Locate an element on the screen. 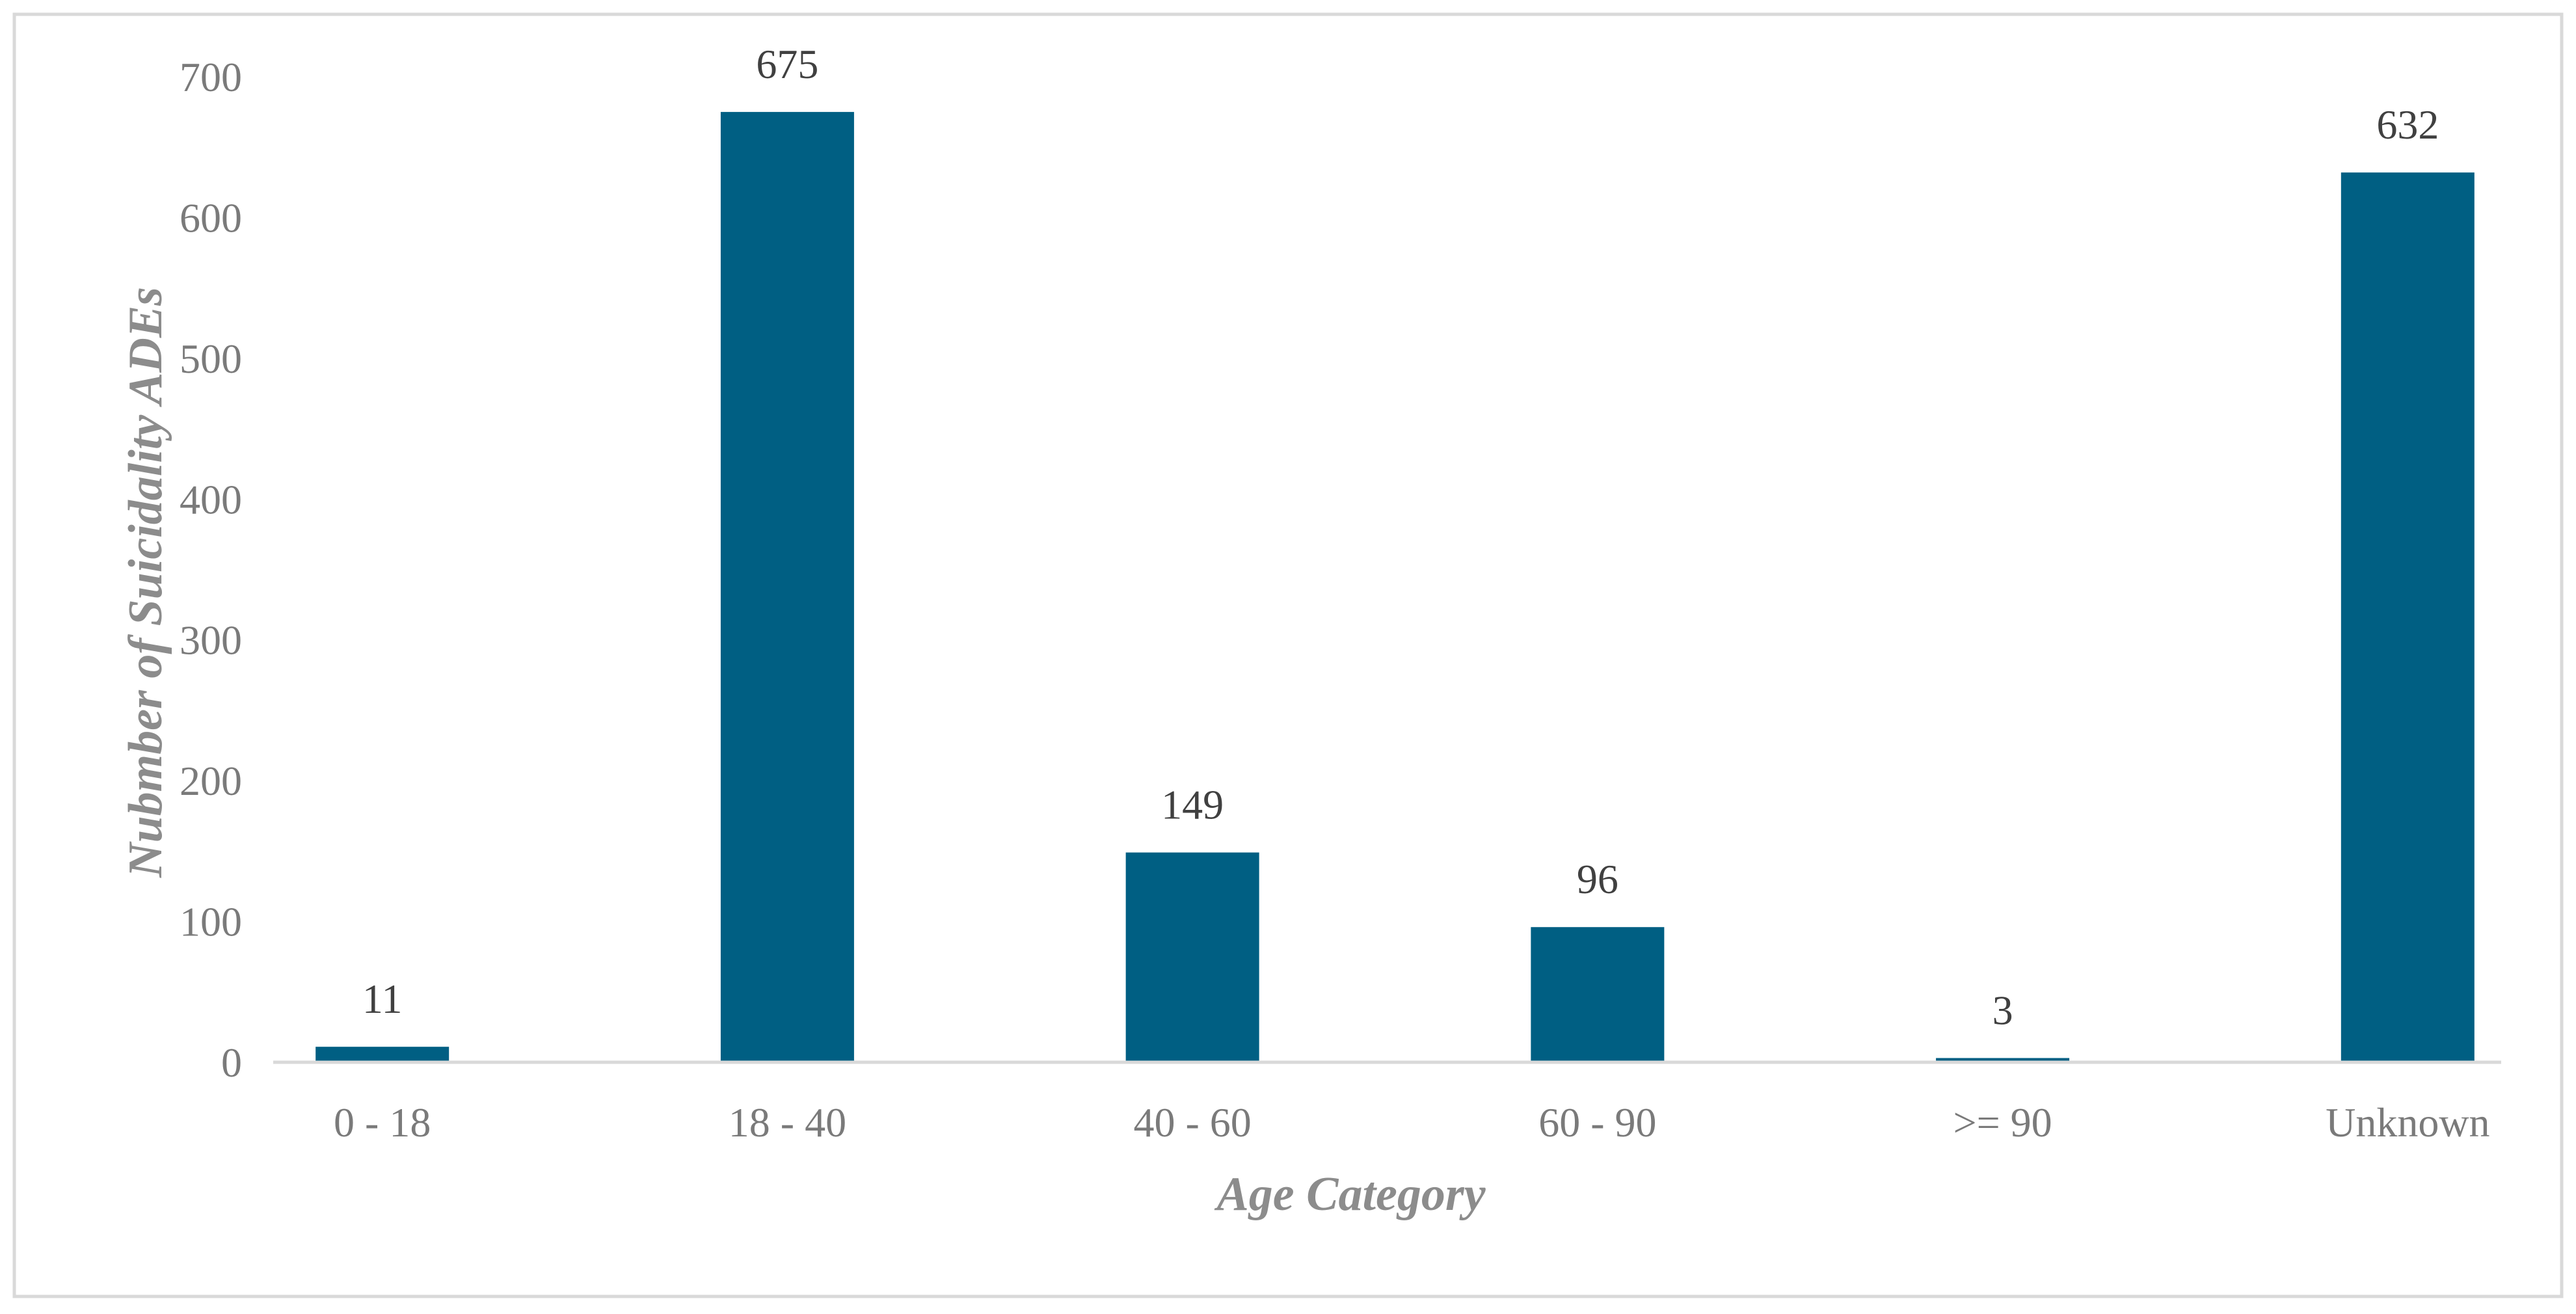 The width and height of the screenshot is (2576, 1314). data-label-4: 3 is located at coordinates (2002, 1011).